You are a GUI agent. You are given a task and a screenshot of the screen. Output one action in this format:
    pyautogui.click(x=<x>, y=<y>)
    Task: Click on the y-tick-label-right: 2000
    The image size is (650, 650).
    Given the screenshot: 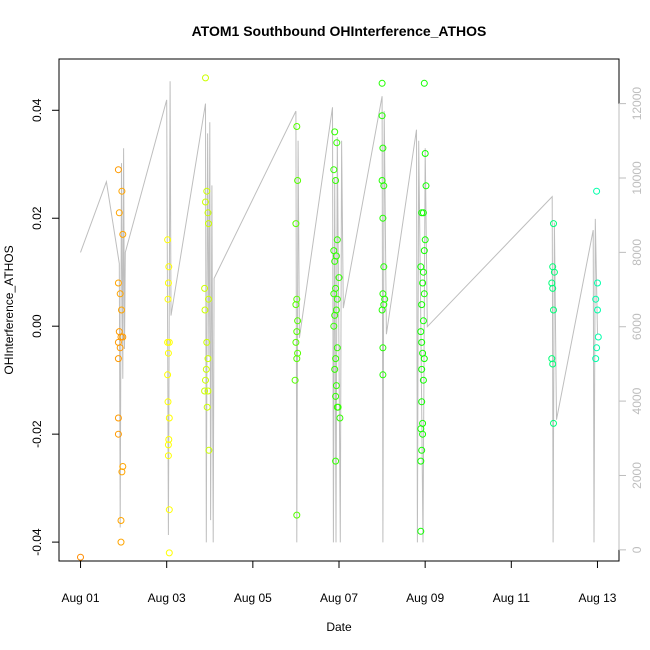 What is the action you would take?
    pyautogui.click(x=637, y=475)
    